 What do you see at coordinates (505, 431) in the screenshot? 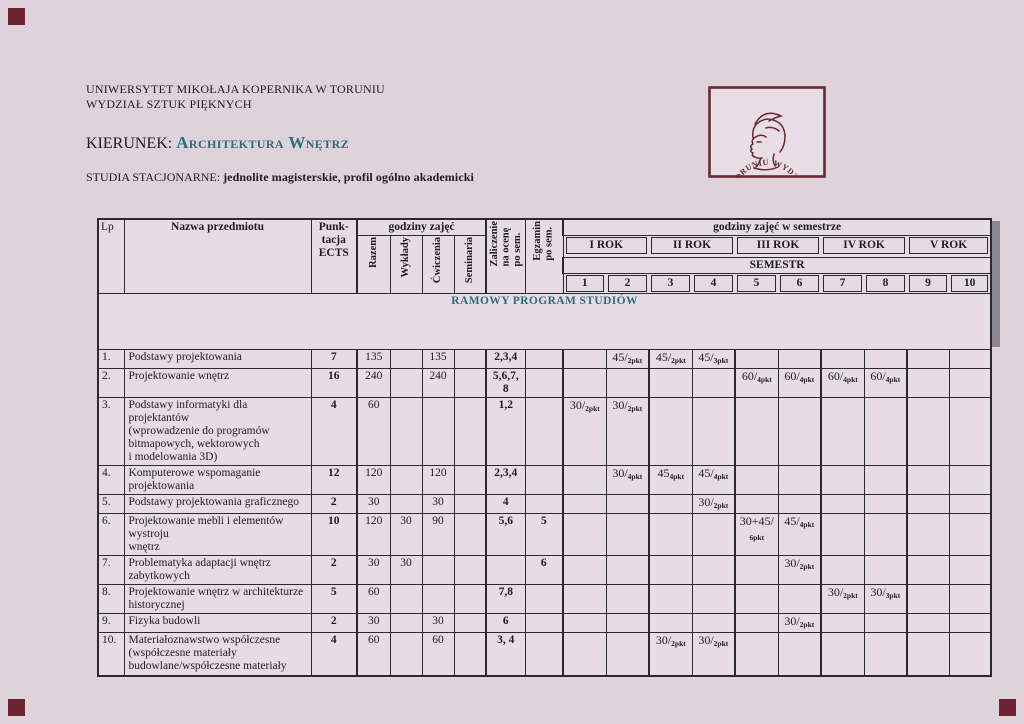
I see `cell-zaliczenie: 1,2` at bounding box center [505, 431].